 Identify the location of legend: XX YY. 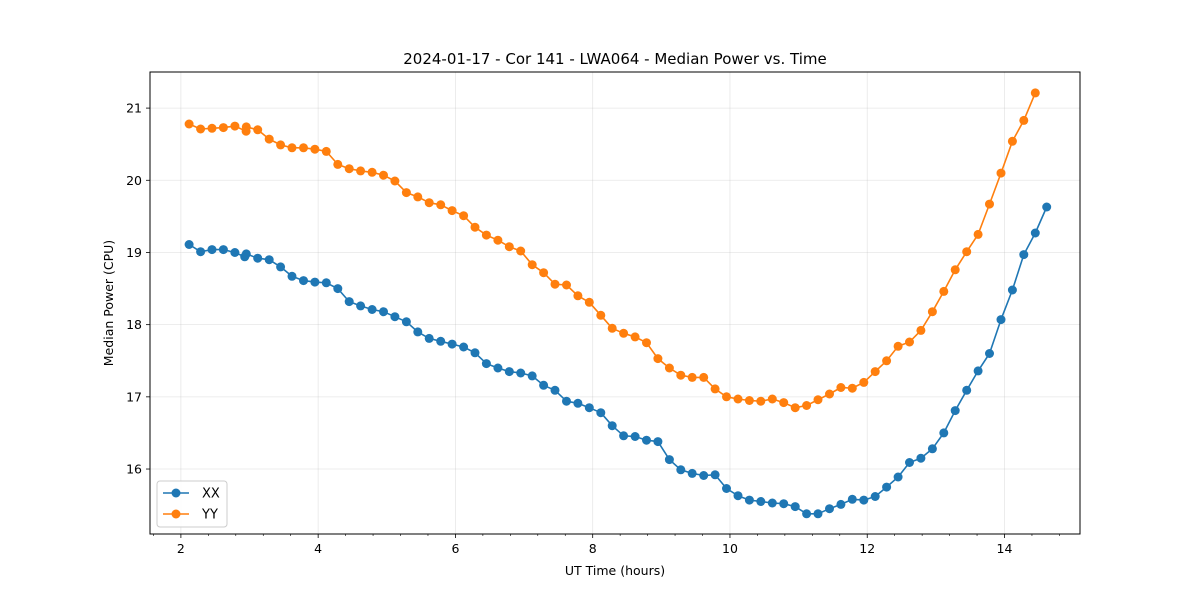
(192, 504).